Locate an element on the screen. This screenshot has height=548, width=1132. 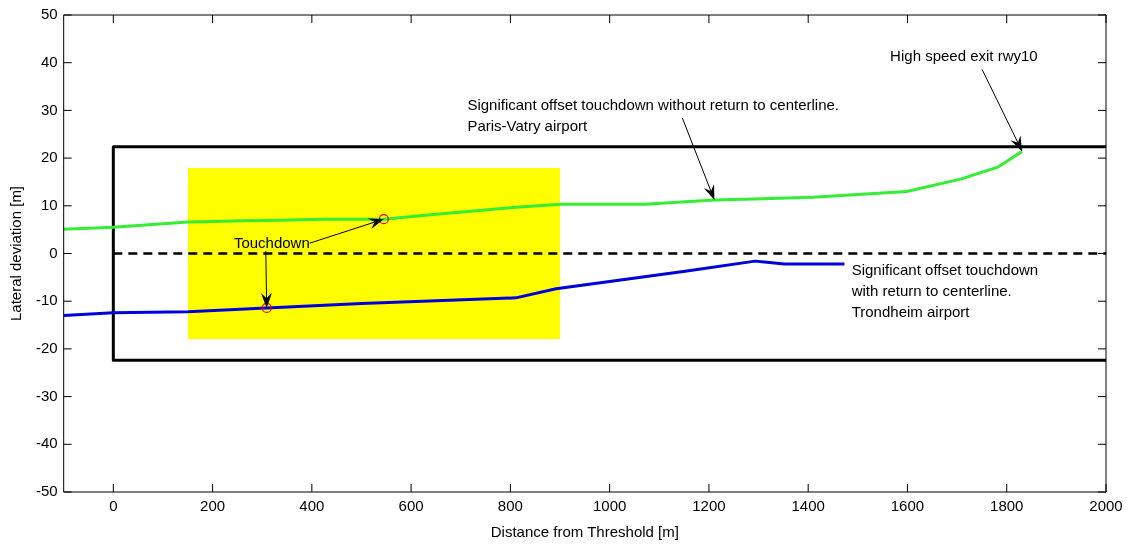
y-tick-label: -50 is located at coordinates (46, 491).